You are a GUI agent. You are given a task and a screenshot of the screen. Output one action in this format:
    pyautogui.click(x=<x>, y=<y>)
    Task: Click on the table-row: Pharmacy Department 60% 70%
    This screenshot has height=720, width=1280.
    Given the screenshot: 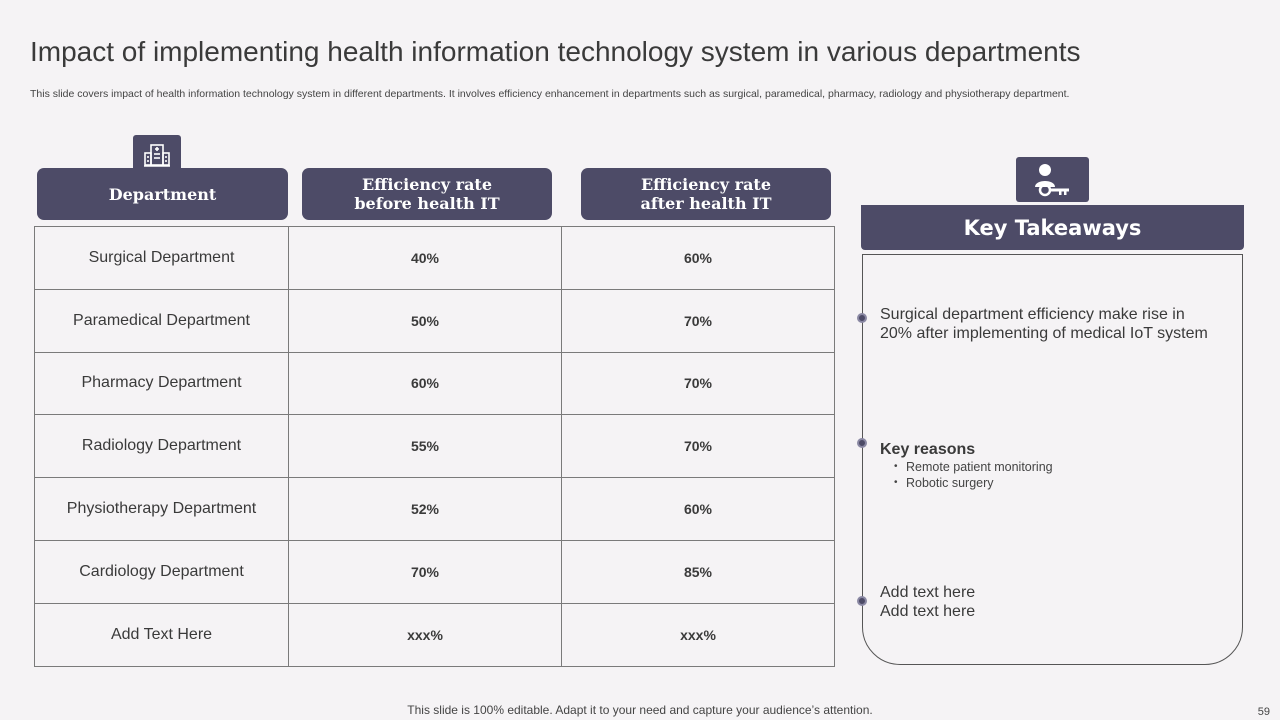 What is the action you would take?
    pyautogui.click(x=434, y=383)
    